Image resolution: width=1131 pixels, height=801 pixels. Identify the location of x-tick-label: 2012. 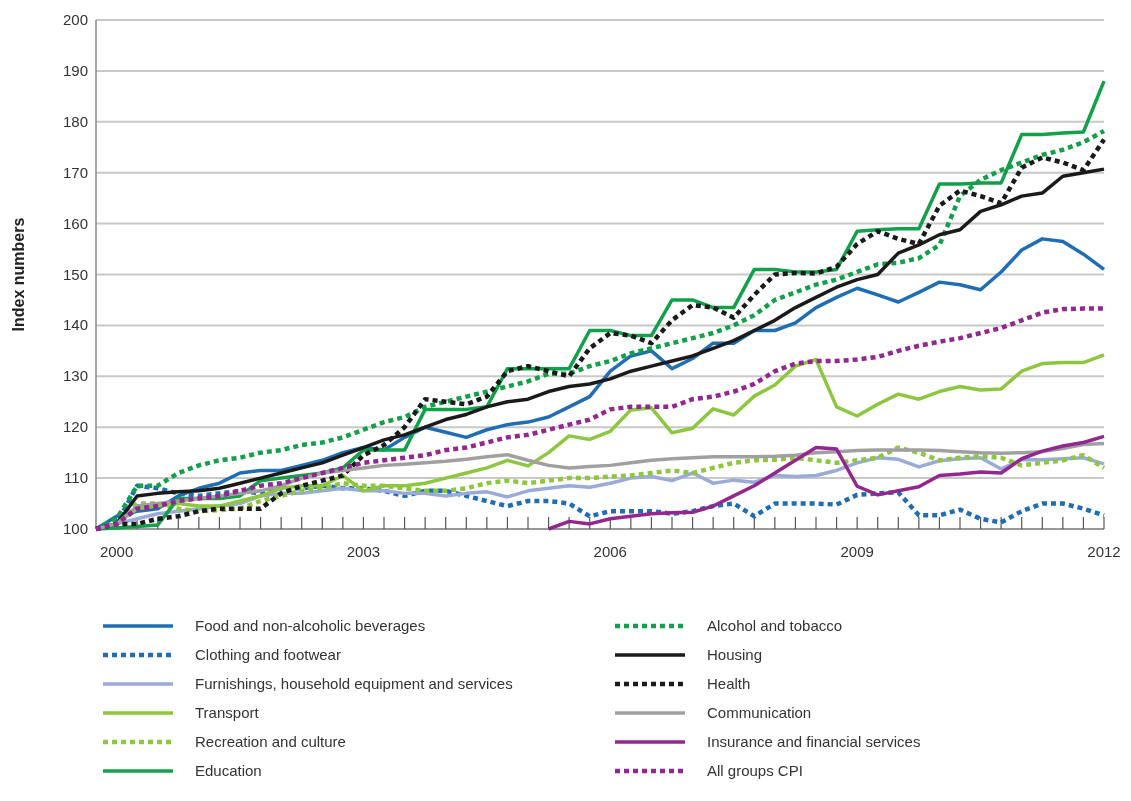
(1104, 551).